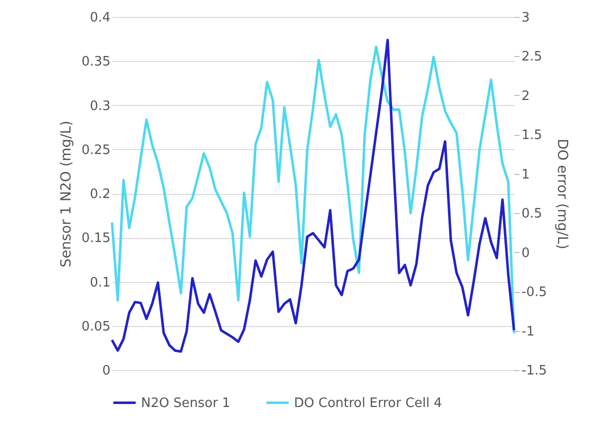 The height and width of the screenshot is (431, 610). Describe the element at coordinates (534, 292) in the screenshot. I see `y2-tick-label: -0.5` at that location.